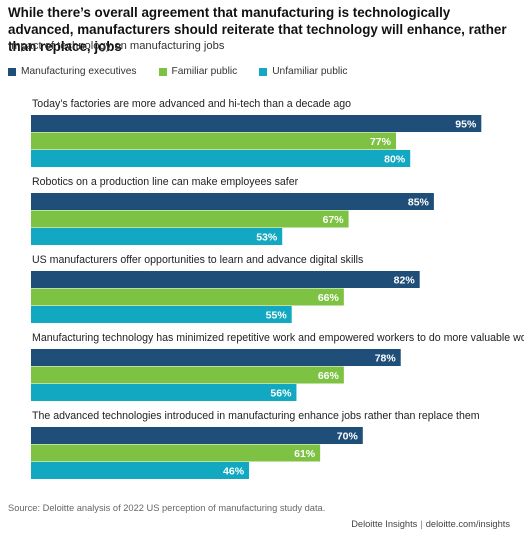 This screenshot has height=534, width=524. Describe the element at coordinates (381, 142) in the screenshot. I see `bar-value-label: 77%` at that location.